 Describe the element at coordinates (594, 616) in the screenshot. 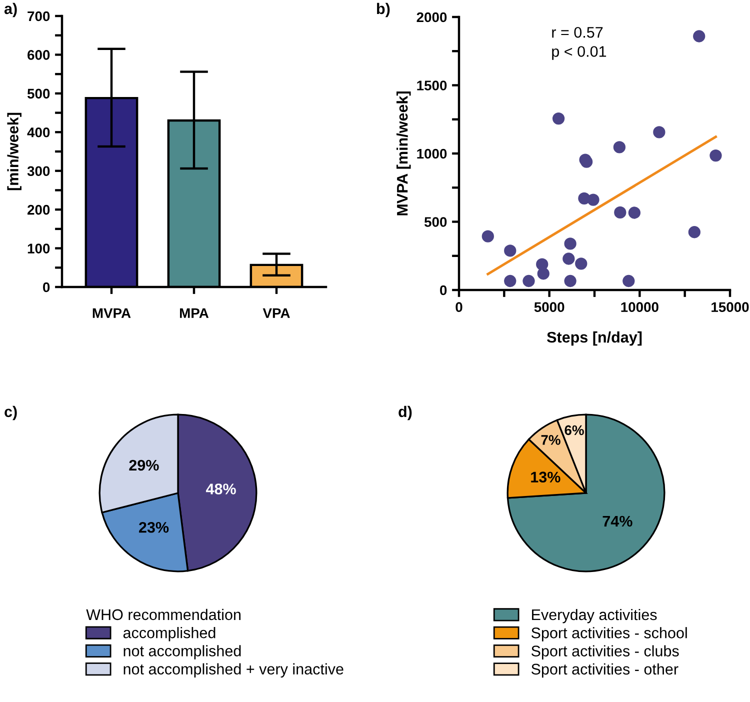

I see `legend-label: Everyday activities` at that location.